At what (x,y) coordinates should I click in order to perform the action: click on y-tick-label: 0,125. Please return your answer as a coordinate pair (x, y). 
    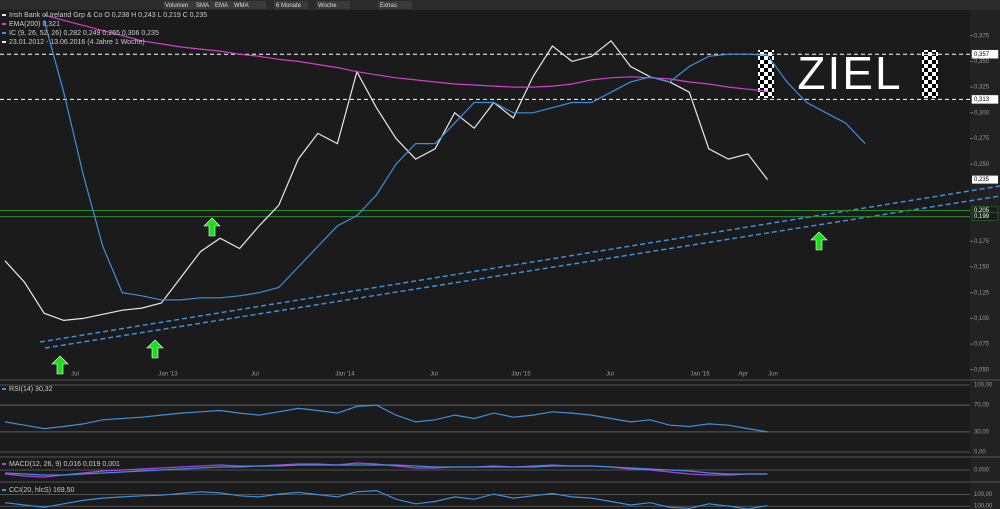
    Looking at the image, I should click on (982, 293).